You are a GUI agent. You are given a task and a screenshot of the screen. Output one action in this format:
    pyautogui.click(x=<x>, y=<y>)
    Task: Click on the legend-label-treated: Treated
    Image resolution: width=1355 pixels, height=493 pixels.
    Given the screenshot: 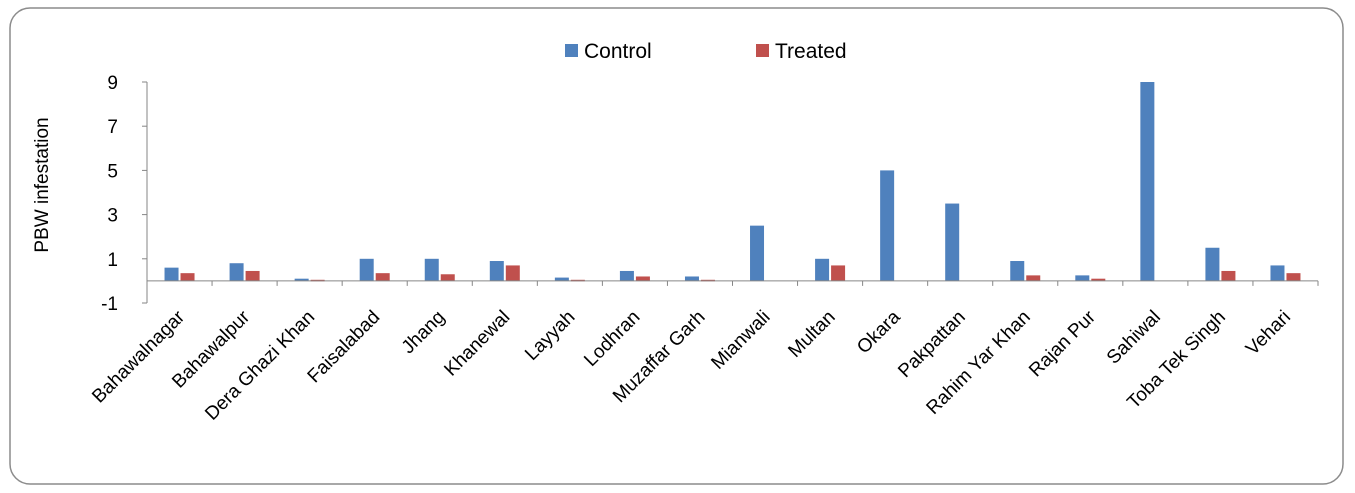 What is the action you would take?
    pyautogui.click(x=811, y=51)
    